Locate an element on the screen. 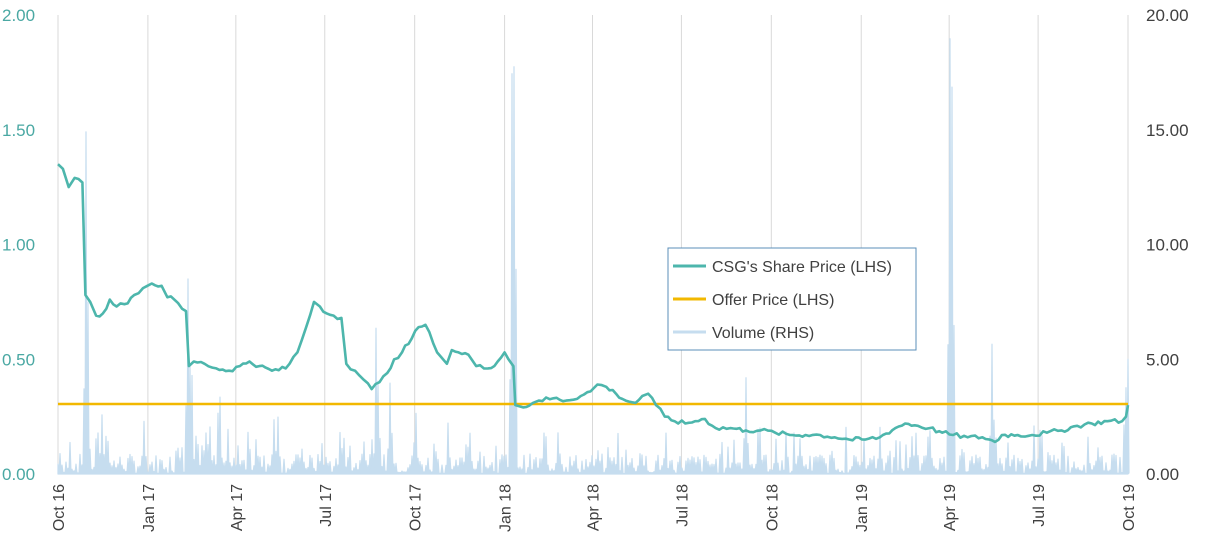 The image size is (1205, 554). x-tick-label: Jan 18 is located at coordinates (506, 508).